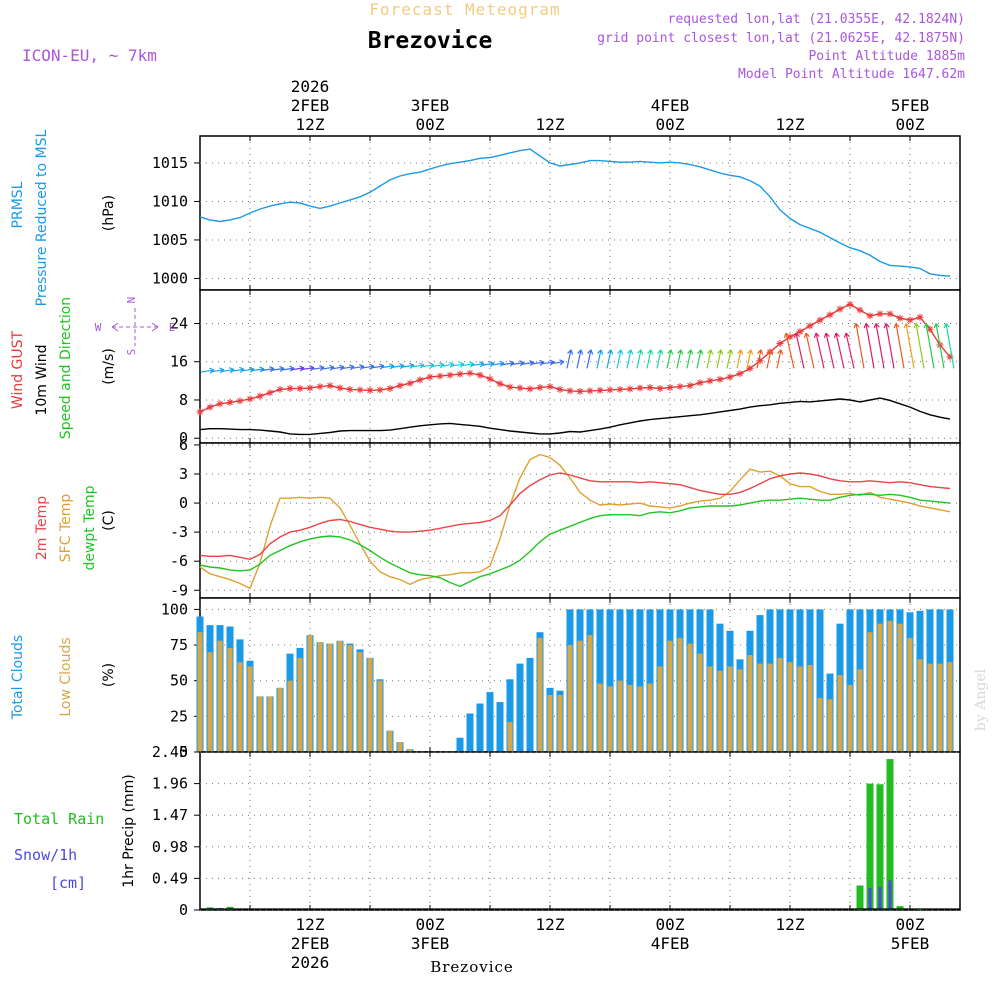 Image resolution: width=1000 pixels, height=1000 pixels. What do you see at coordinates (18, 204) in the screenshot?
I see `left-label: PRMSL` at bounding box center [18, 204].